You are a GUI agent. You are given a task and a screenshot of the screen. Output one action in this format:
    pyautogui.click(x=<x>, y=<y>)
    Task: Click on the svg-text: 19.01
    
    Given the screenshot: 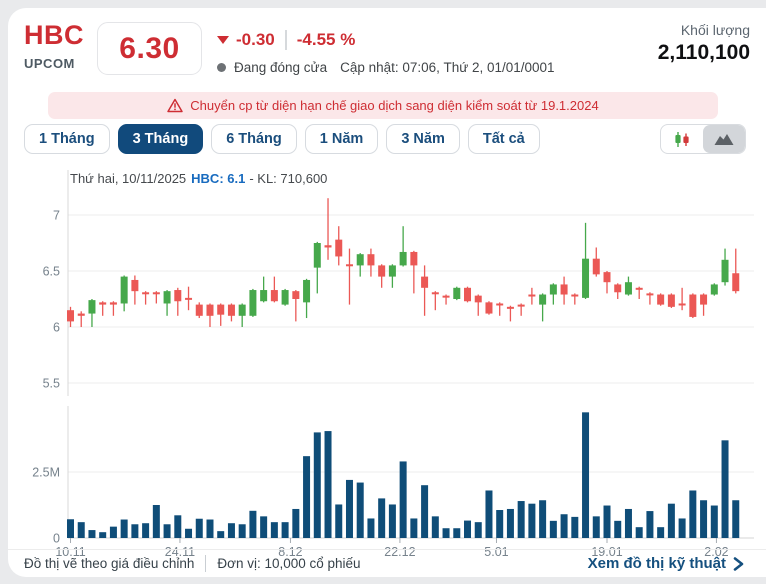 What is the action you would take?
    pyautogui.click(x=606, y=552)
    